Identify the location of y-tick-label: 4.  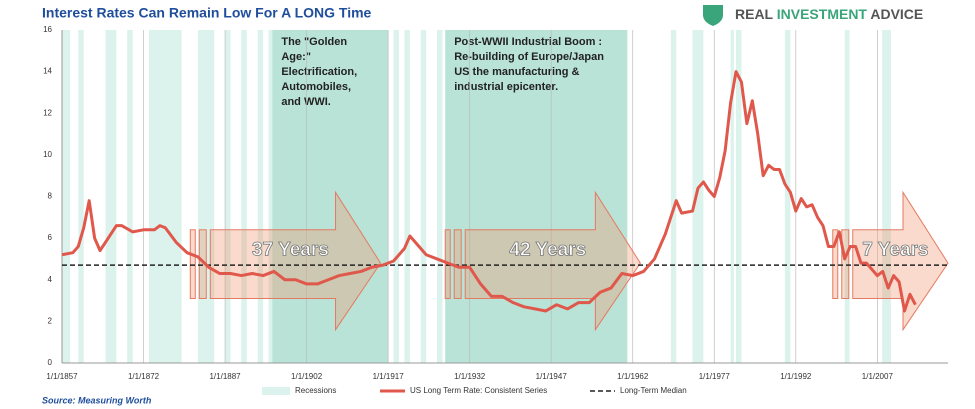
(50, 279).